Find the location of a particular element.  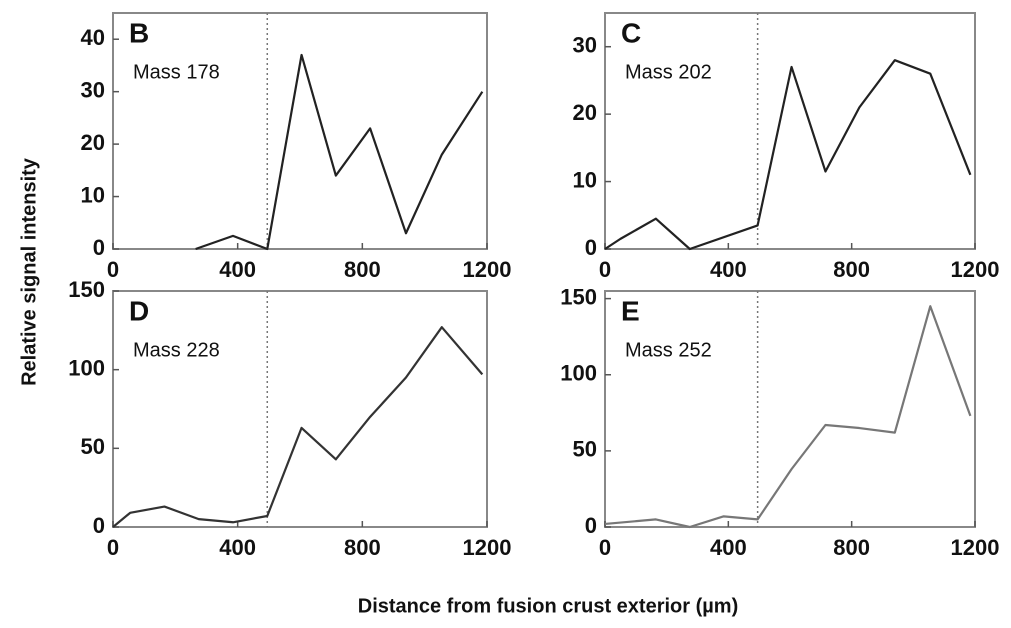

panel-letter: B is located at coordinates (139, 32).